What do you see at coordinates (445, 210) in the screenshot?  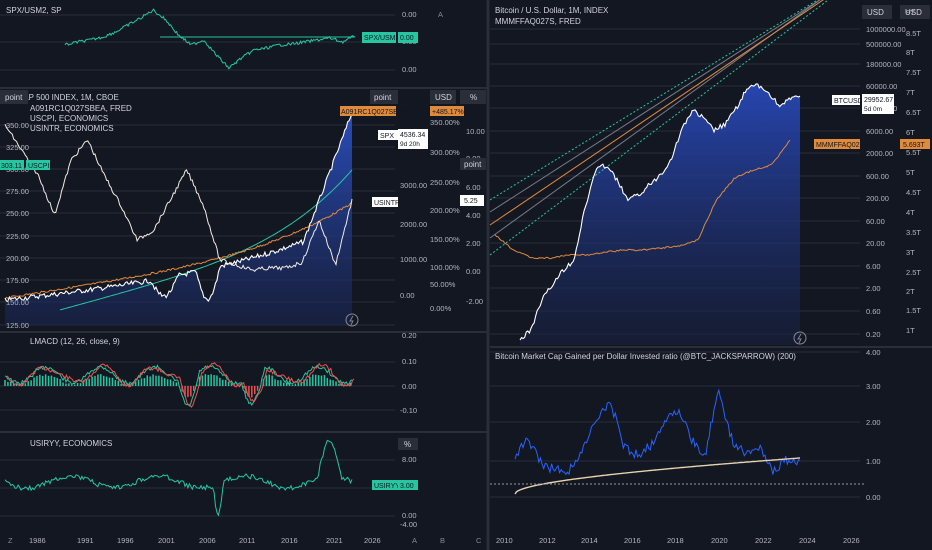 I see `pct-tick-label: 200.00%` at bounding box center [445, 210].